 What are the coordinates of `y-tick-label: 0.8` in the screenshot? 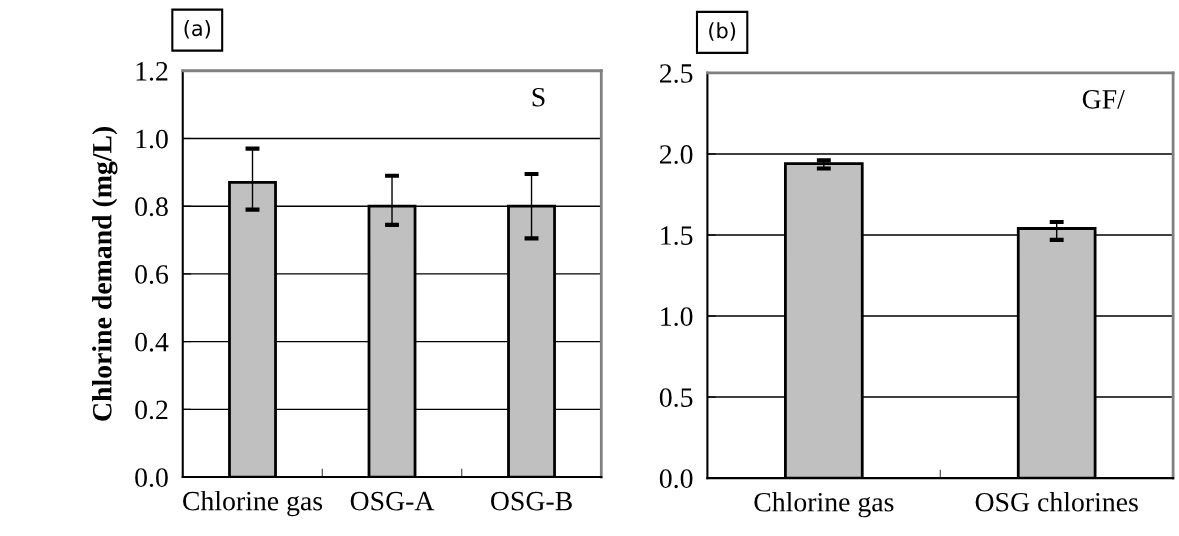 It's located at (151, 207).